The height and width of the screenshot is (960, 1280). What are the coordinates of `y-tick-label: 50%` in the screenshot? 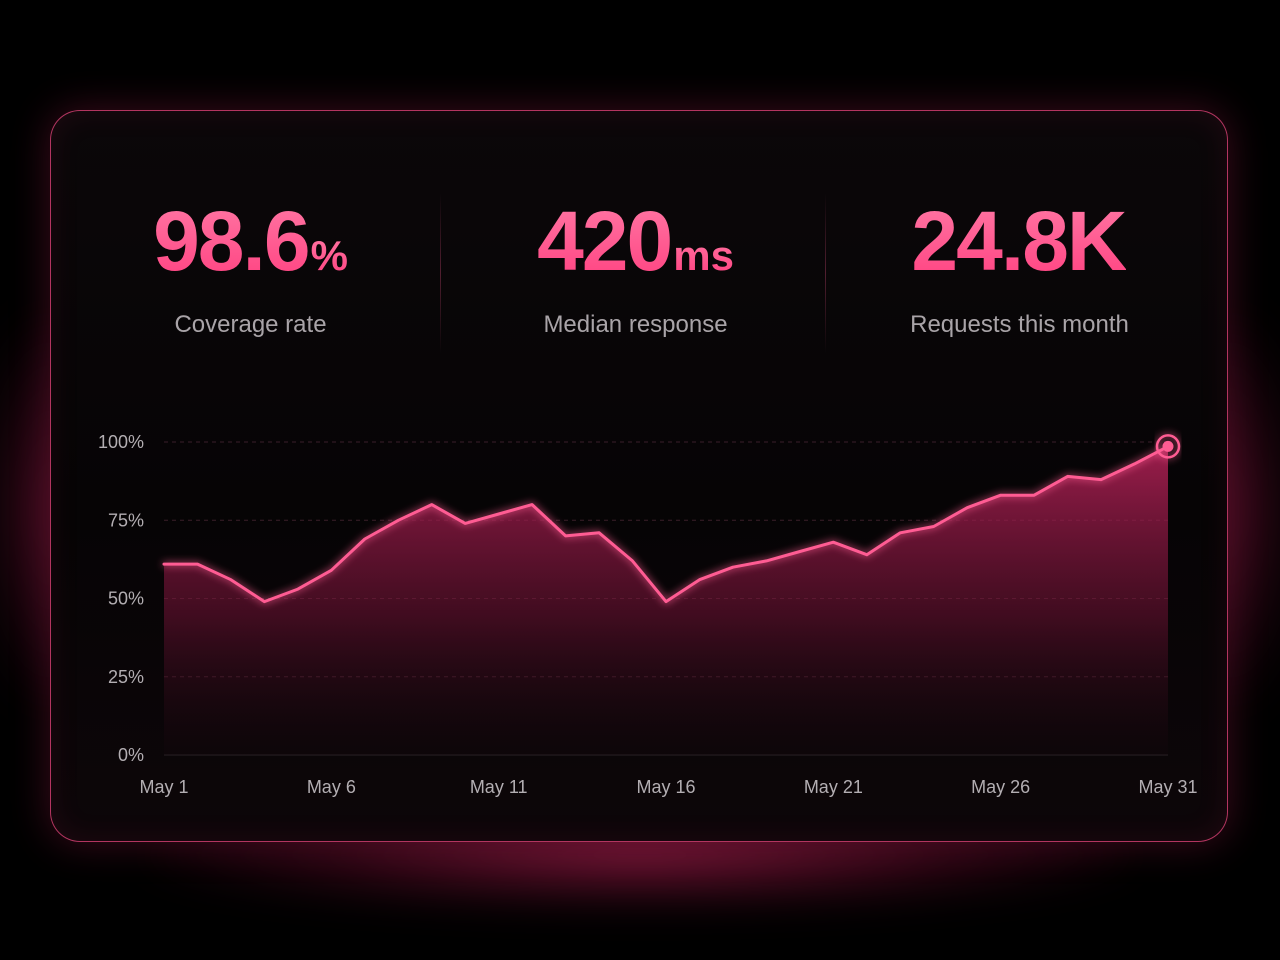 It's located at (126, 599).